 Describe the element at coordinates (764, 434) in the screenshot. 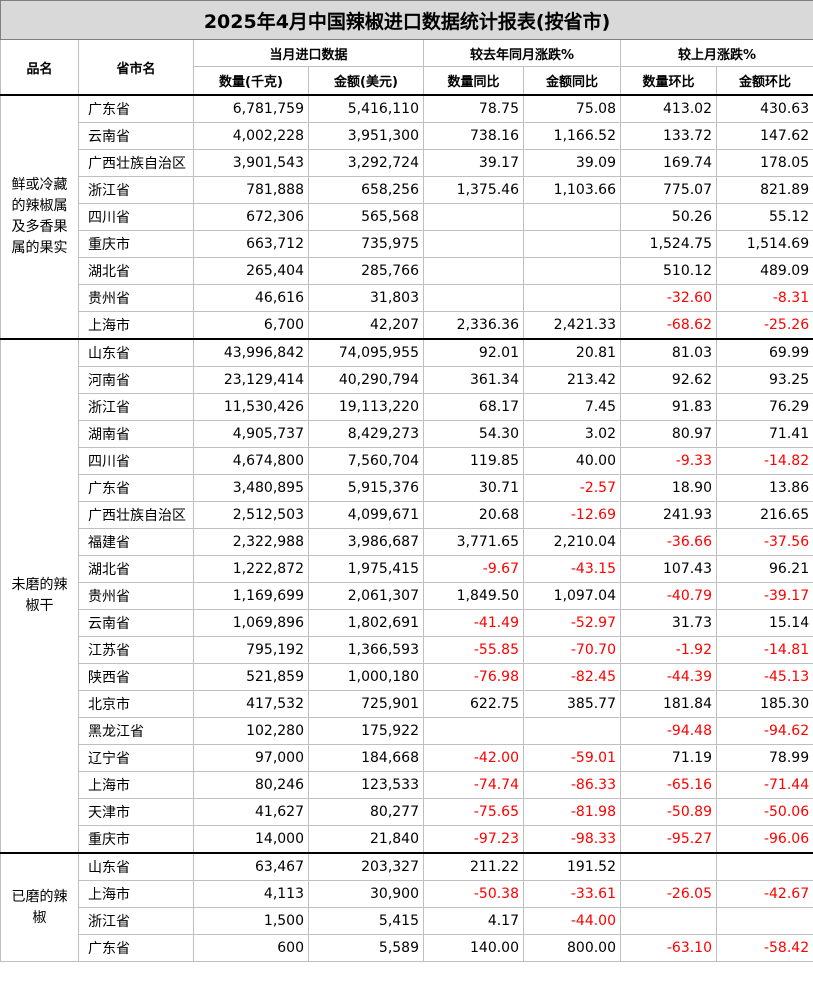

I see `amount-mom-cell: 71.41` at that location.